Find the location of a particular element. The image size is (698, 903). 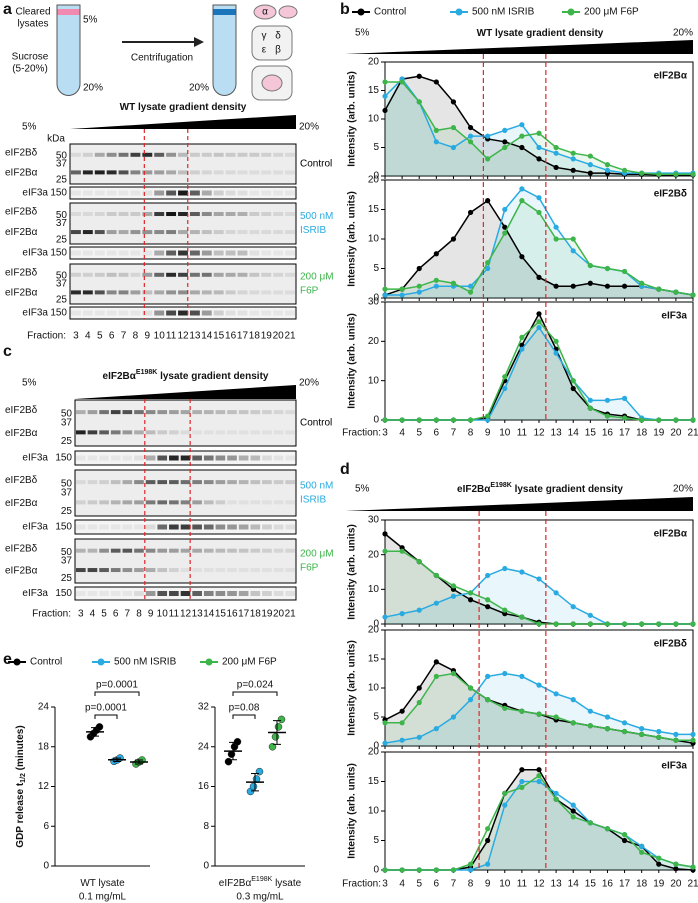

x-axis-label: 0.1 mg/mL is located at coordinates (103, 897).